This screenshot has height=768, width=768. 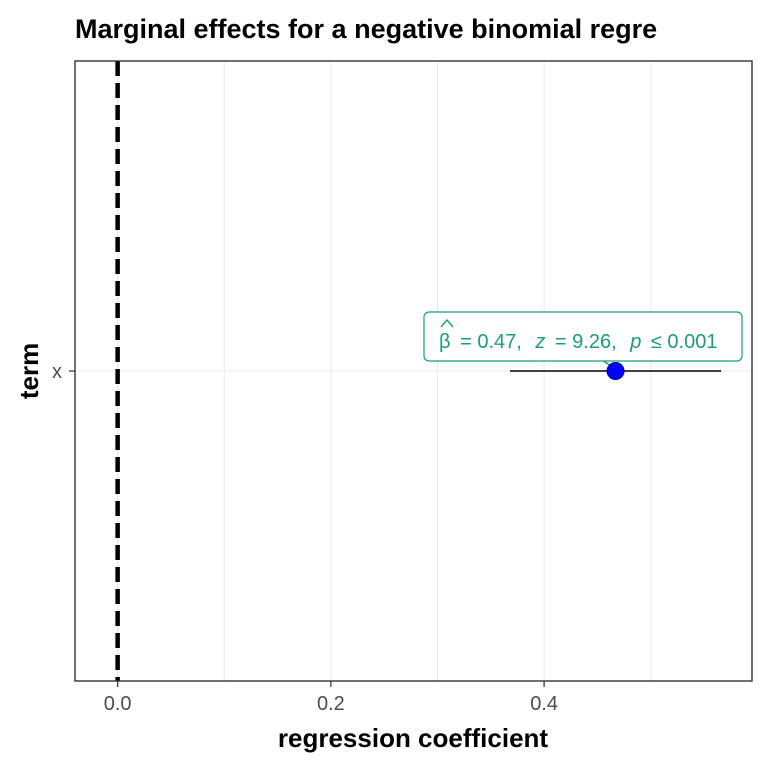 What do you see at coordinates (29, 371) in the screenshot?
I see `y-axis-title: term` at bounding box center [29, 371].